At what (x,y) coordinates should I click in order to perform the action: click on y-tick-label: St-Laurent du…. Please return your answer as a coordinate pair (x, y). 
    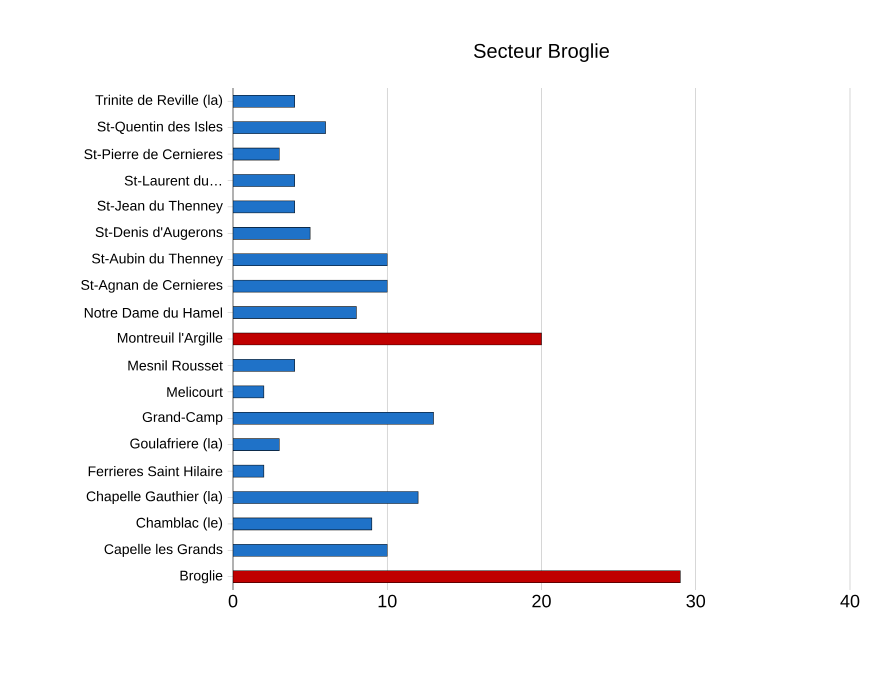
    Looking at the image, I should click on (173, 180).